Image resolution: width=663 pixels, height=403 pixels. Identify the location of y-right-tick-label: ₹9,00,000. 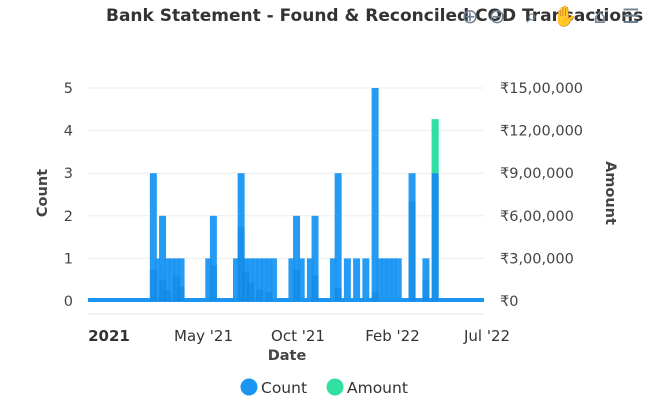
(537, 174).